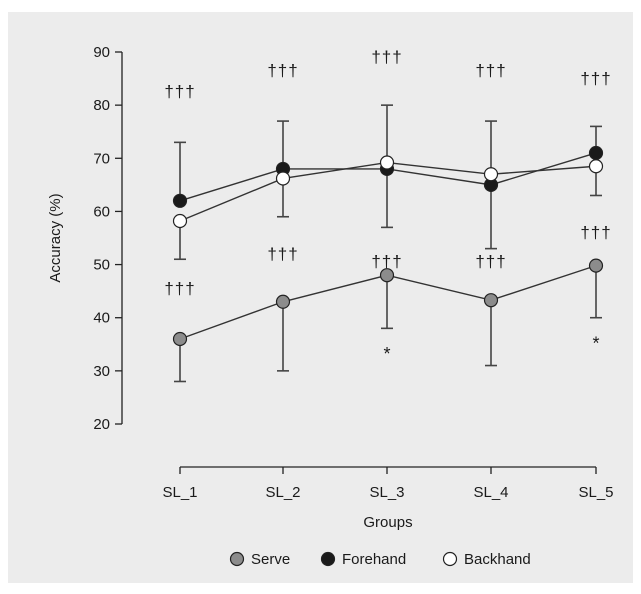  What do you see at coordinates (282, 492) in the screenshot?
I see `x-tick-label: SL_2` at bounding box center [282, 492].